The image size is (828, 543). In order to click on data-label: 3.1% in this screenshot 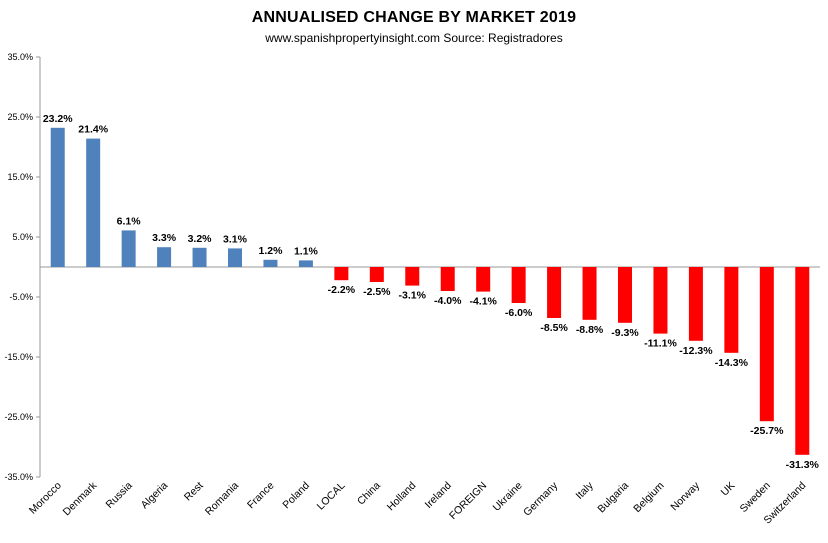, I will do `click(235, 239)`.